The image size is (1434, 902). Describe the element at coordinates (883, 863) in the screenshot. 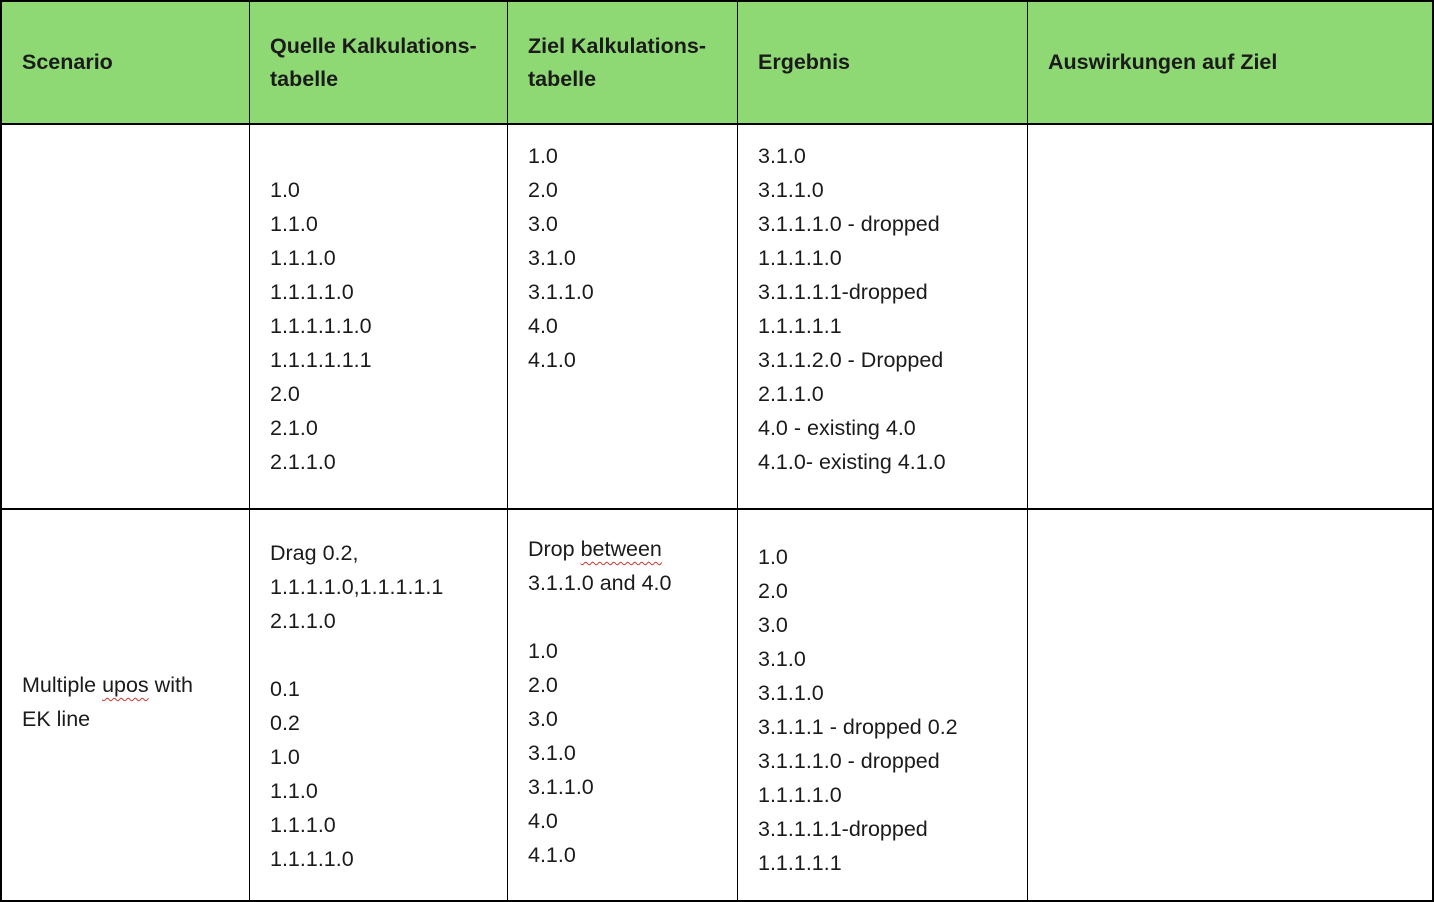

I see `text-line: 1.1.1.1.1` at that location.